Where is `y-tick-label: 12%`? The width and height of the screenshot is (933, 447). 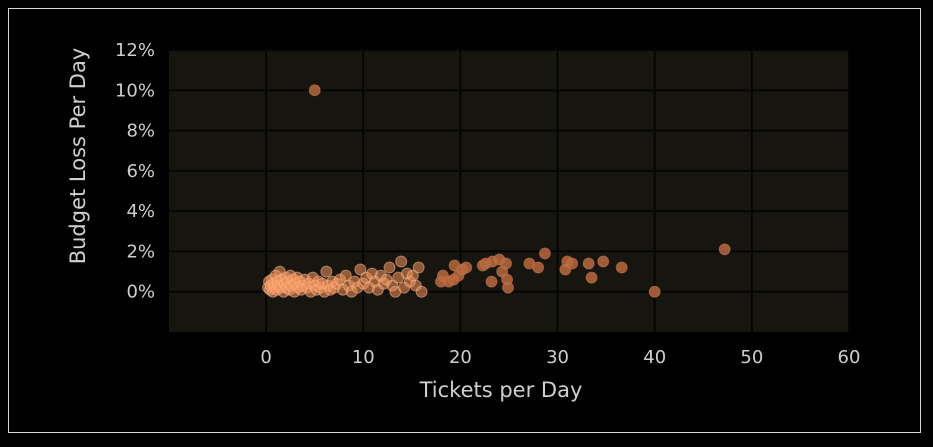
y-tick-label: 12% is located at coordinates (135, 50).